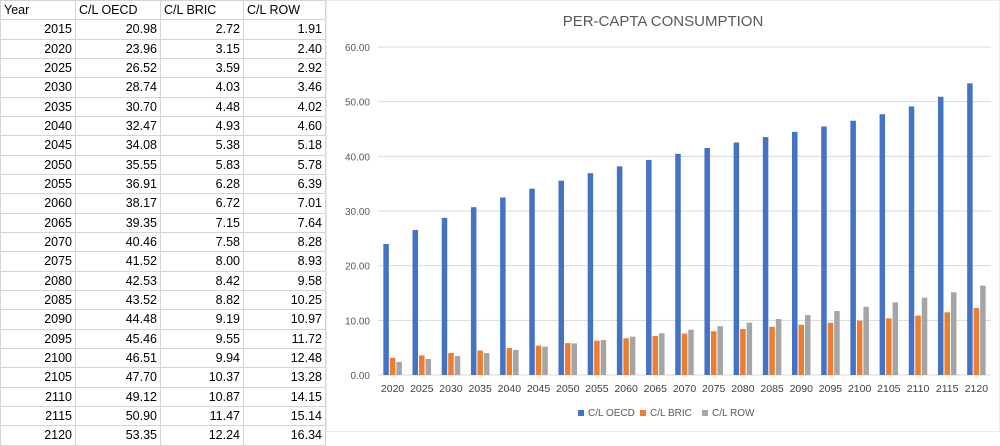 The image size is (1000, 446). I want to click on header-cell: C/L OECD, so click(118, 10).